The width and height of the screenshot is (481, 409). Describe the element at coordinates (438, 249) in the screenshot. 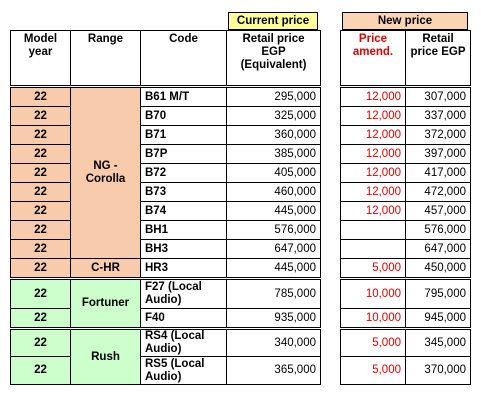

I see `new-retail-price: 647,000` at that location.